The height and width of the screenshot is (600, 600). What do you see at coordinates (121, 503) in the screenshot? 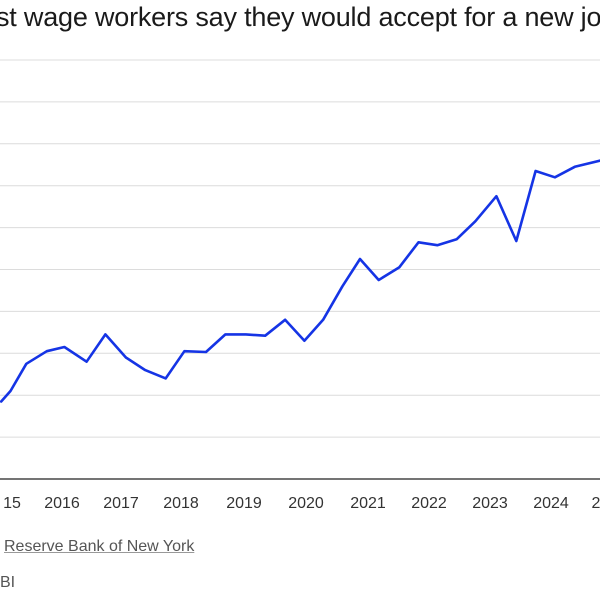
I see `x-tick-label: 2017` at bounding box center [121, 503].